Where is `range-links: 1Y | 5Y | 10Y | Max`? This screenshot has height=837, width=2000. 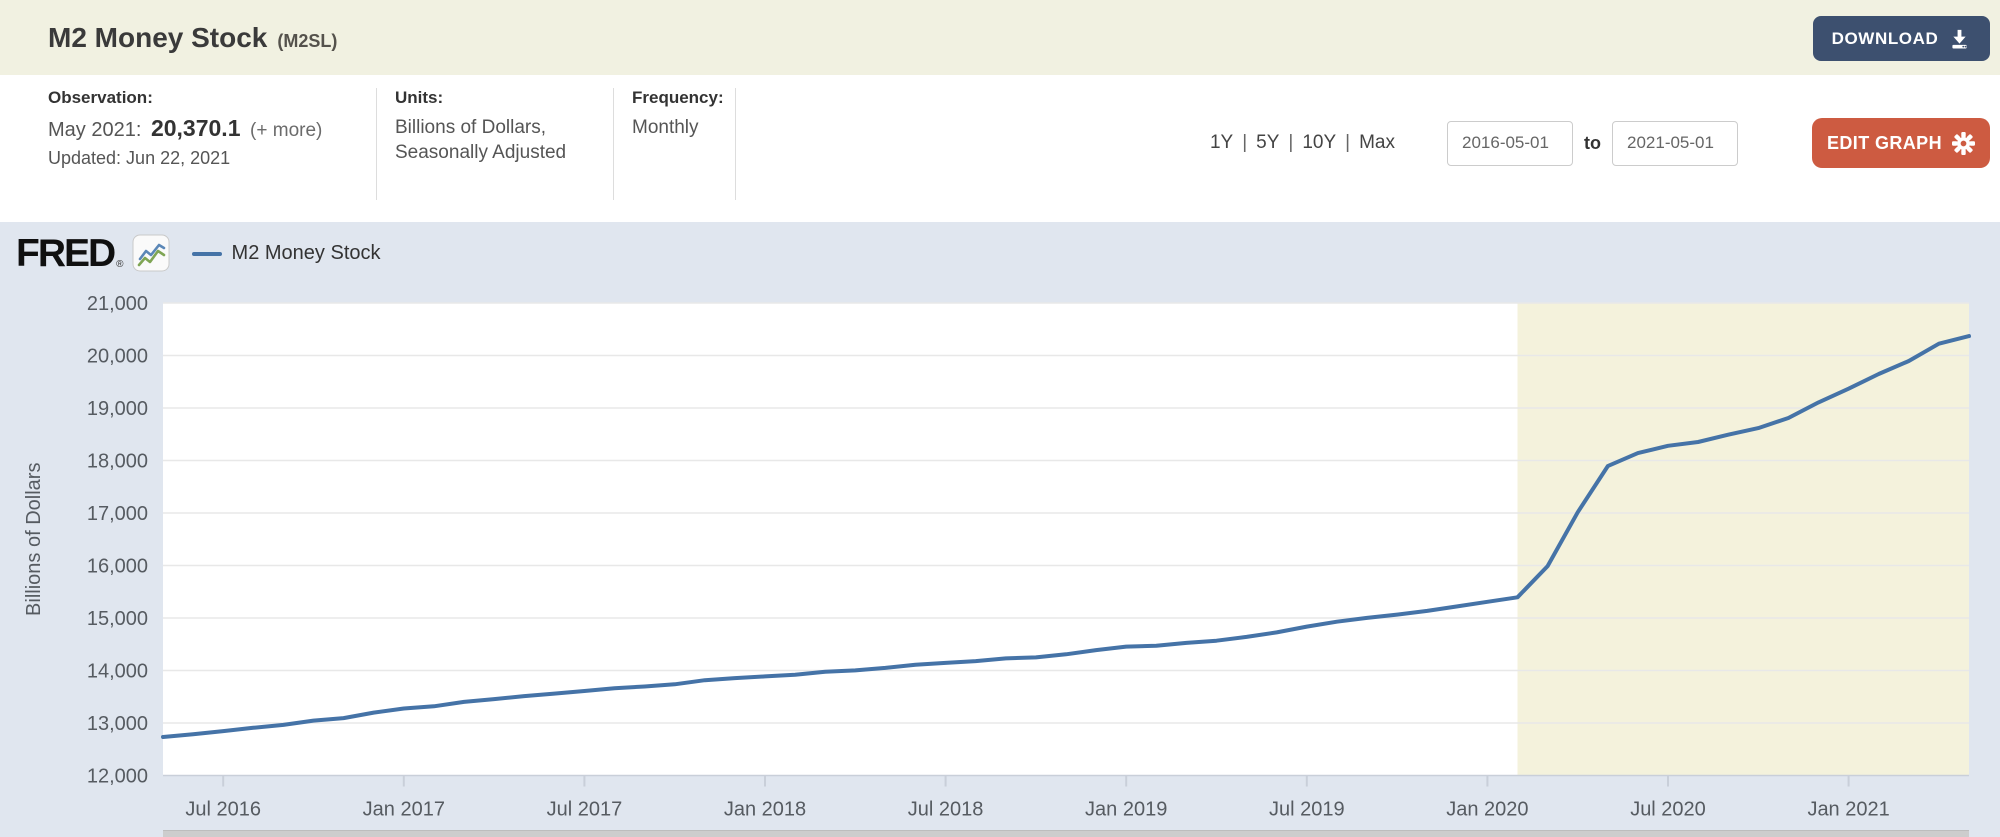 range-links: 1Y | 5Y | 10Y | Max is located at coordinates (1302, 143).